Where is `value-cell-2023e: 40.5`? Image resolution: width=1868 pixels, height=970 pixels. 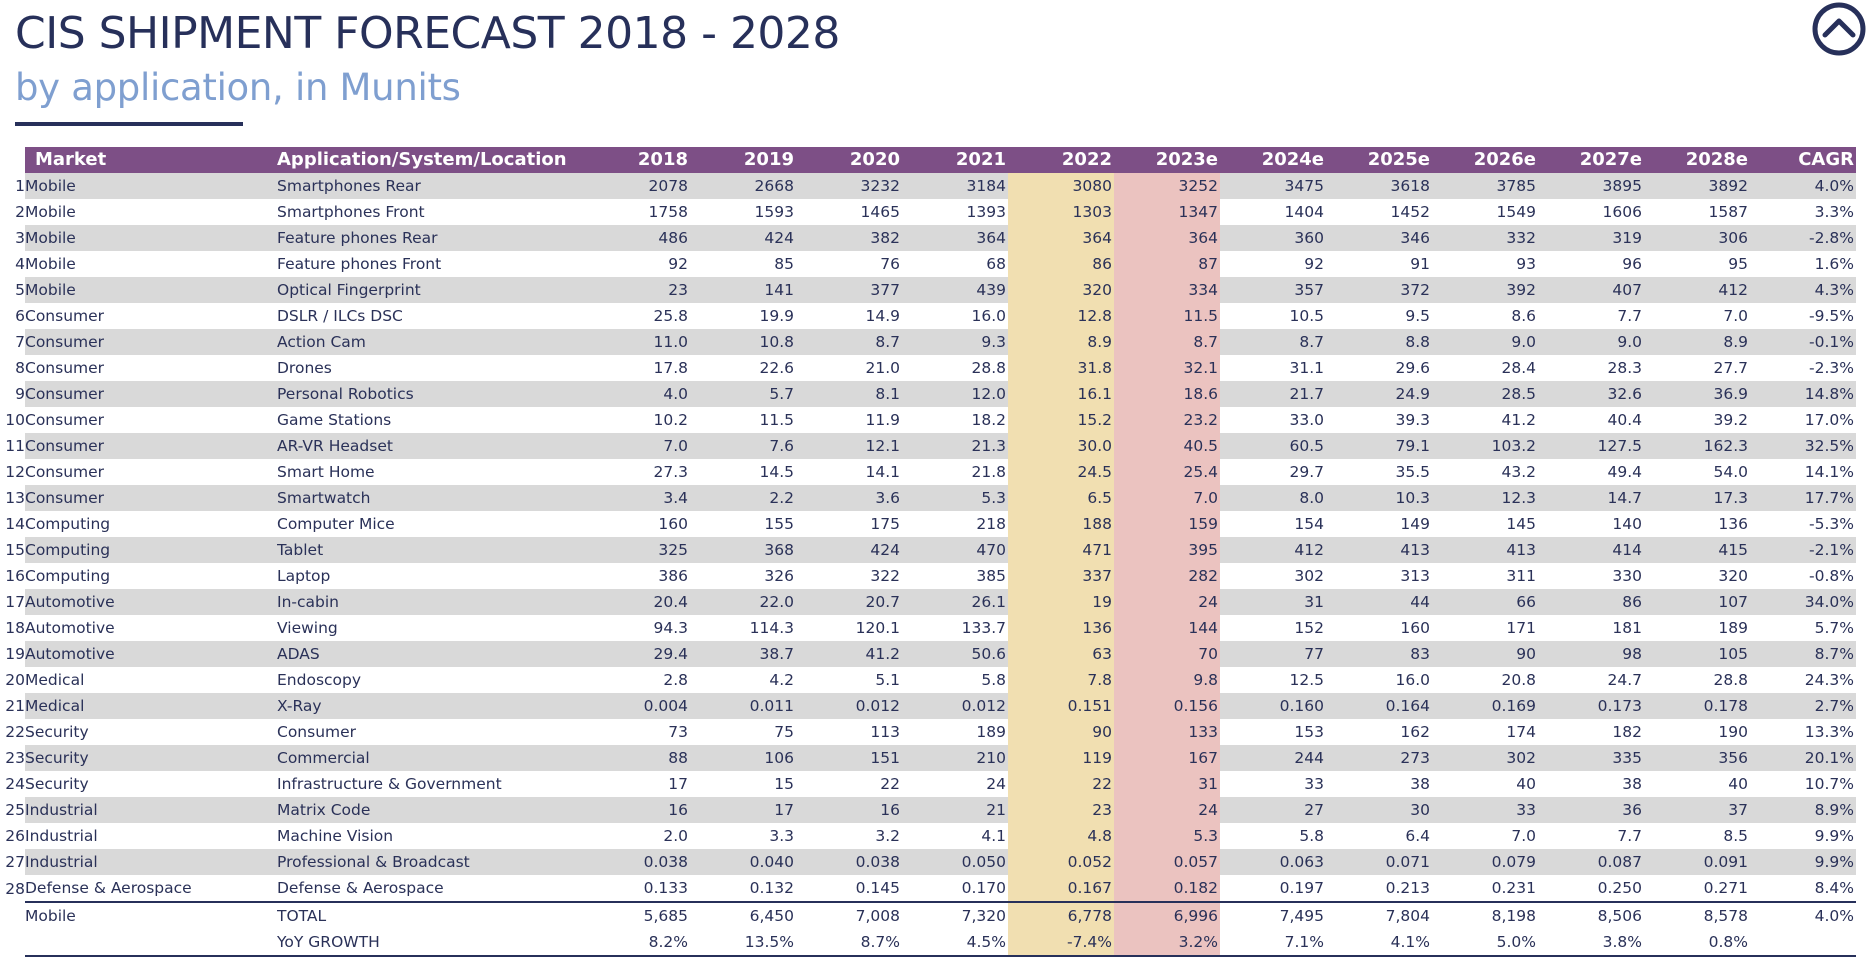 value-cell-2023e: 40.5 is located at coordinates (1167, 446).